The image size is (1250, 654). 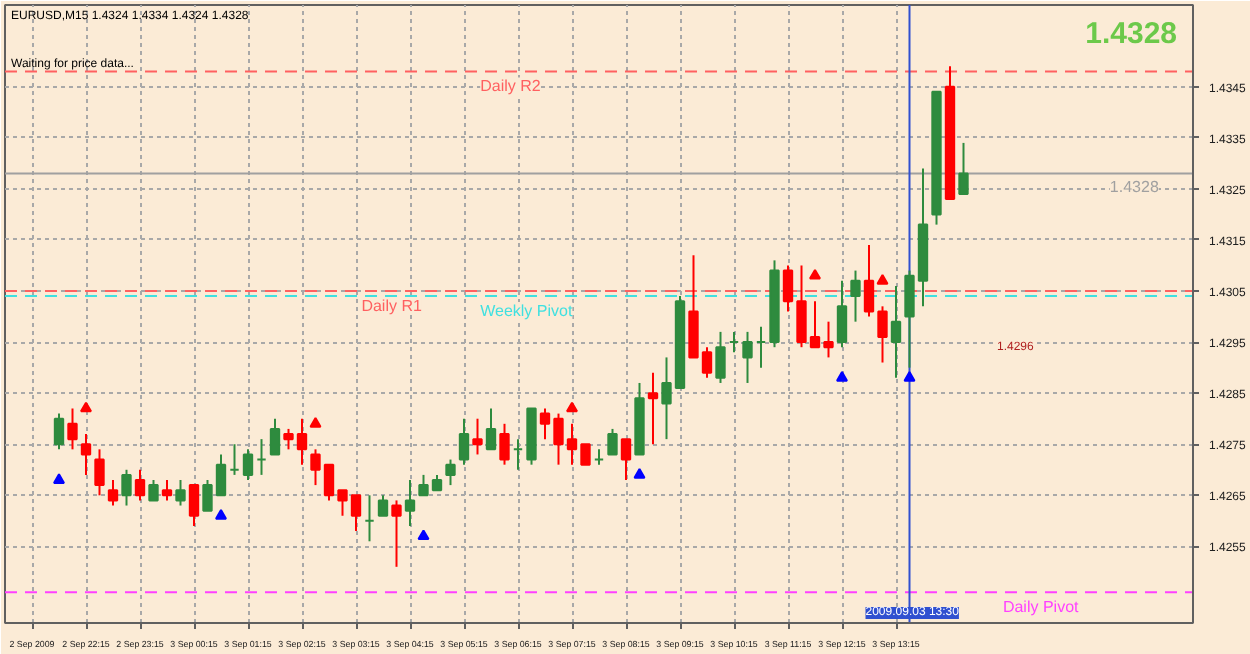 I want to click on annotation: 1.4328, so click(x=1131, y=34).